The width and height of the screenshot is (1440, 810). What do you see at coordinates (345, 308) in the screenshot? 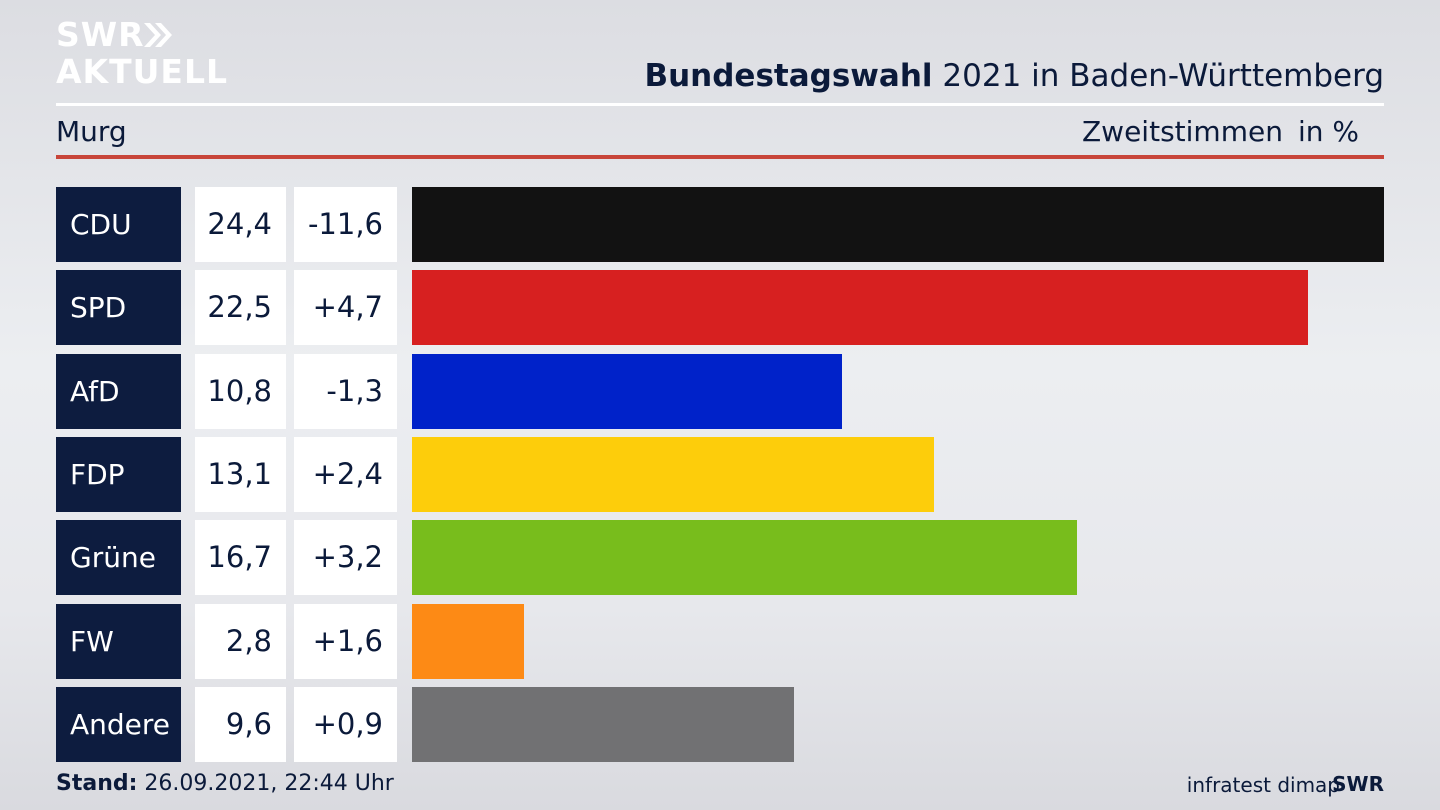
I see `change-label: +4,7` at bounding box center [345, 308].